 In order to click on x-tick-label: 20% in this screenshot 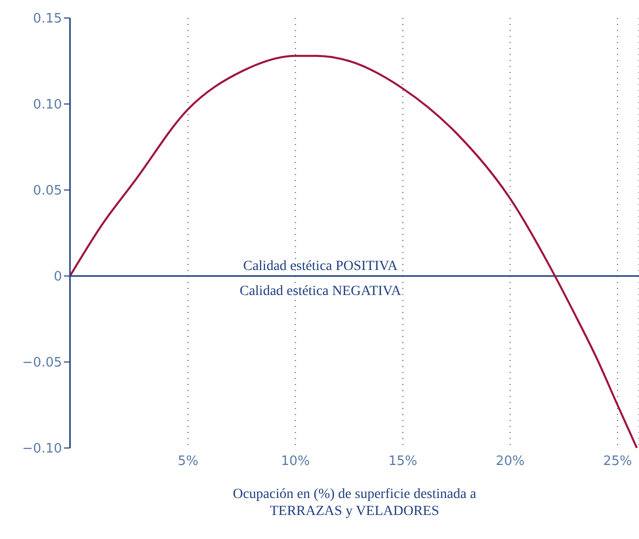, I will do `click(510, 462)`.